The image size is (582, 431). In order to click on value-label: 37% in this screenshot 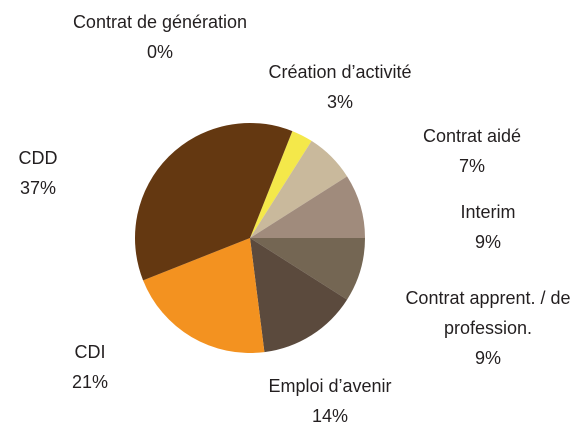, I will do `click(38, 188)`.